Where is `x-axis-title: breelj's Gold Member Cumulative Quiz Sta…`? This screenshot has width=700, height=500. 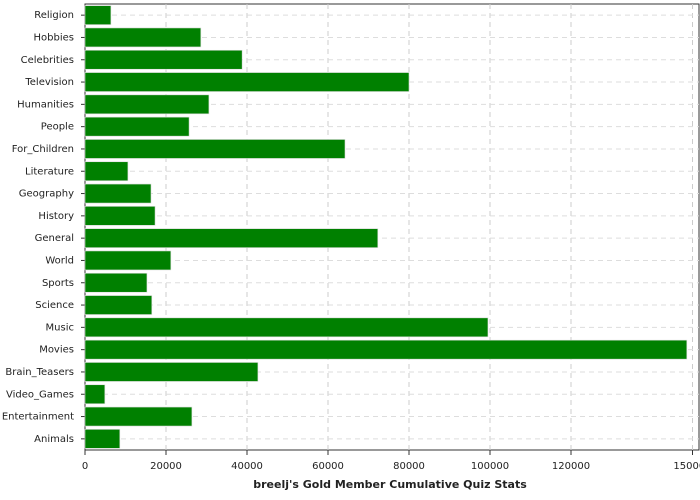
x-axis-title: breelj's Gold Member Cumulative Quiz Sta… is located at coordinates (390, 484).